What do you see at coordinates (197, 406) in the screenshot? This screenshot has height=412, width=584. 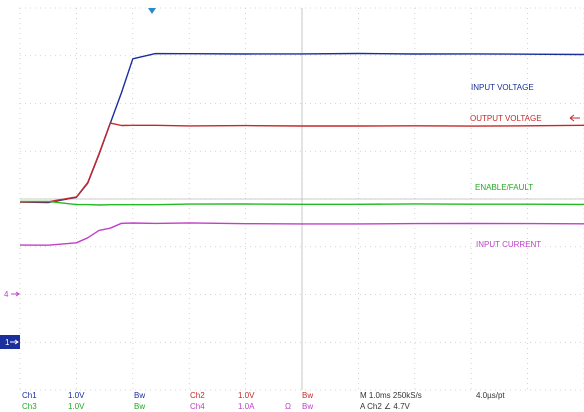 I see `status-ch4: Ch4` at bounding box center [197, 406].